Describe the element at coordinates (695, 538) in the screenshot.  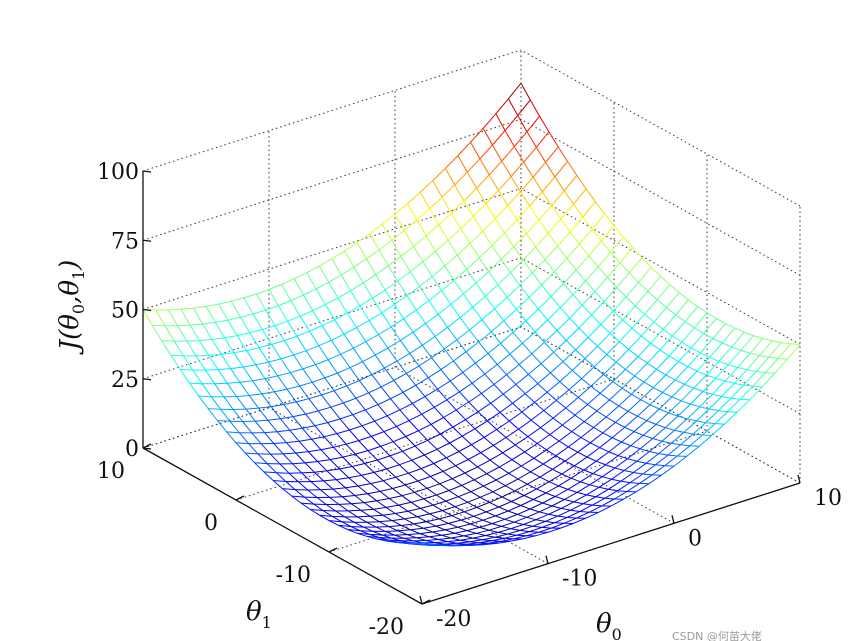
I see `x-tick-label: 0` at that location.